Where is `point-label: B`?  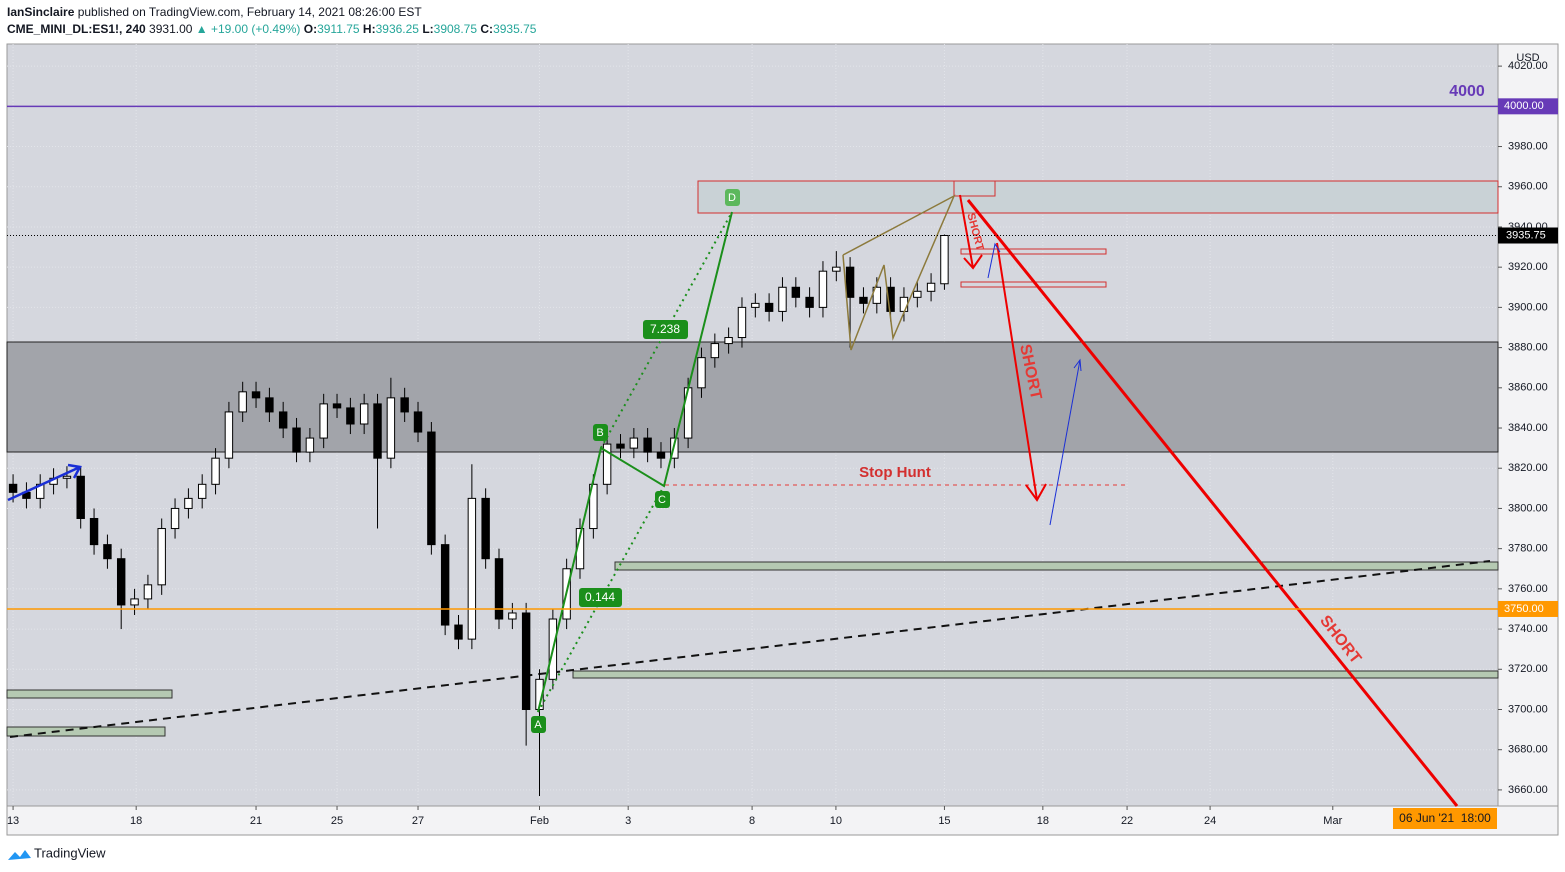 point-label: B is located at coordinates (599, 433).